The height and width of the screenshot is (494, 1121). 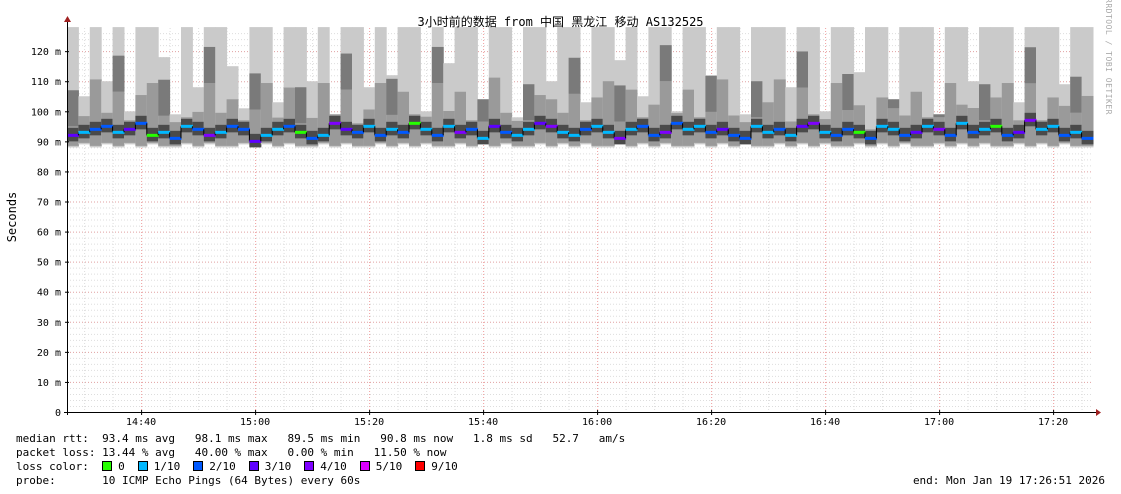 I want to click on y-tick-label: 30 m, so click(x=49, y=323).